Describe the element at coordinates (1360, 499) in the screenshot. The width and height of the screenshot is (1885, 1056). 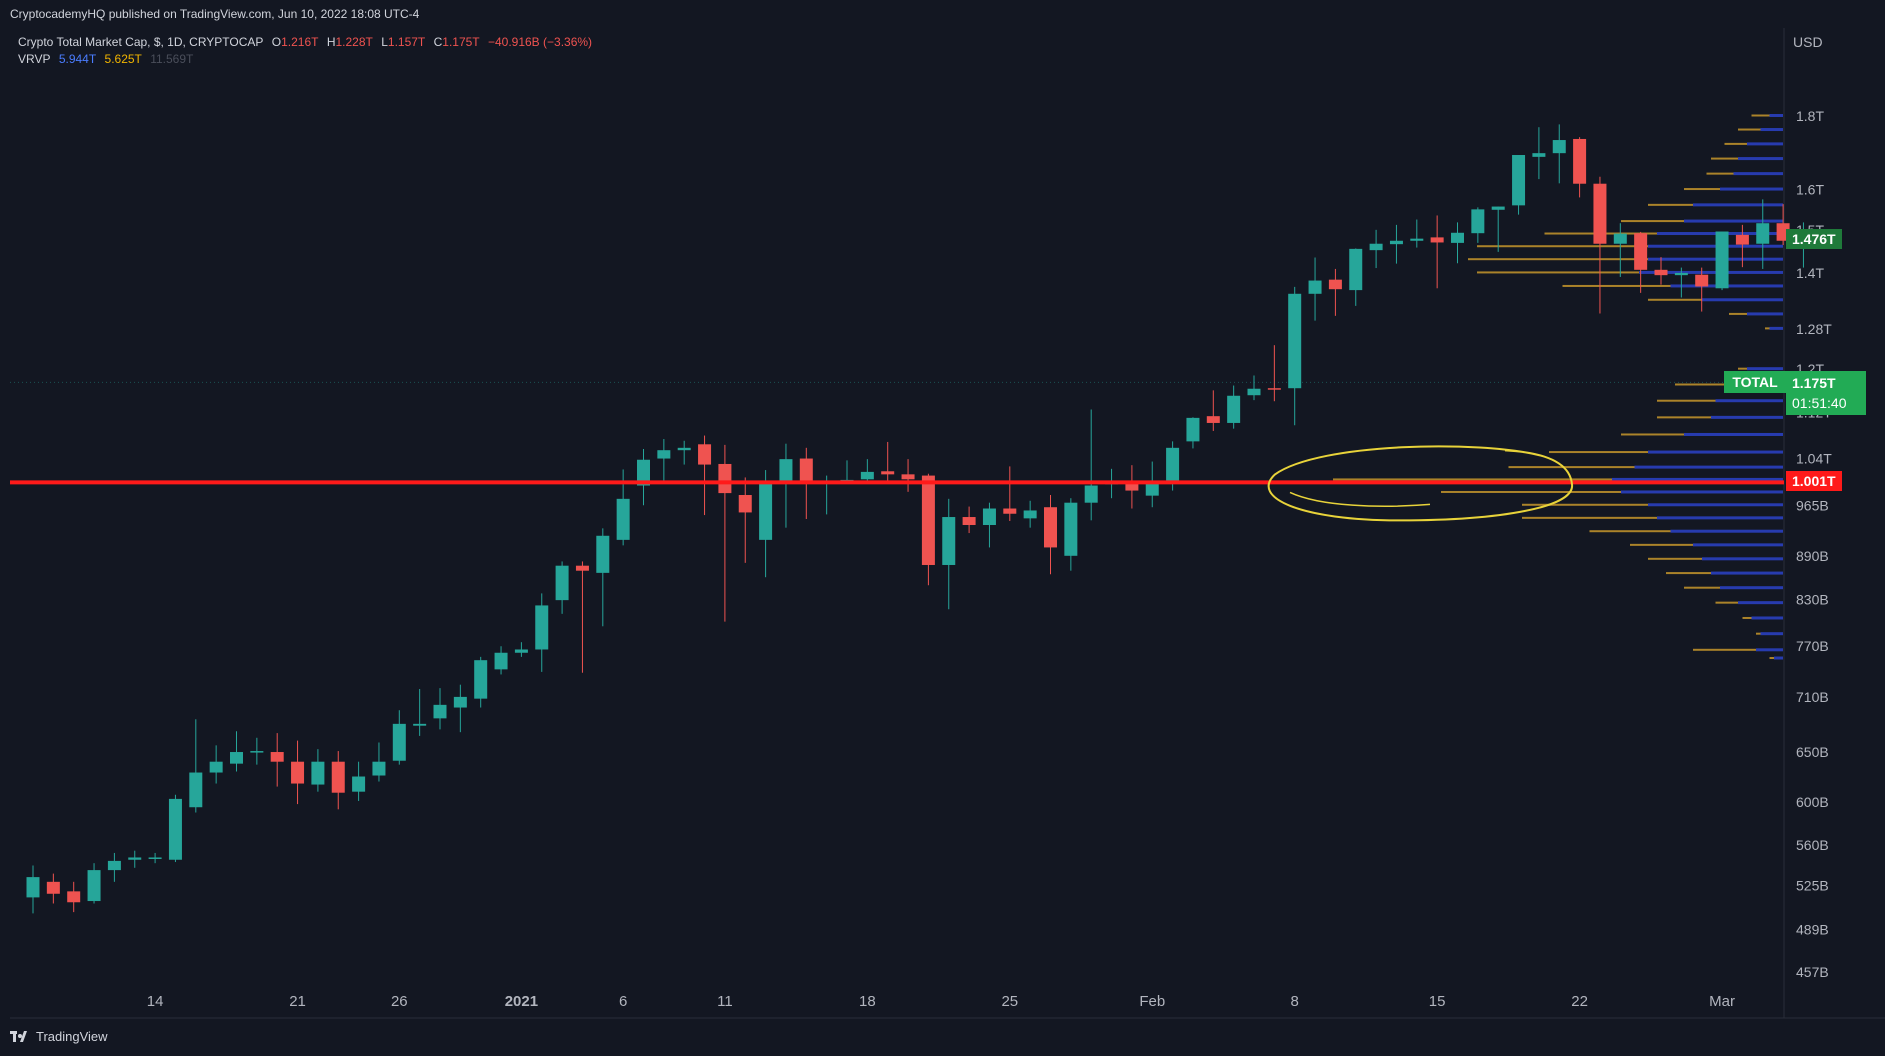
I see `highlight-ellipse-stroke` at that location.